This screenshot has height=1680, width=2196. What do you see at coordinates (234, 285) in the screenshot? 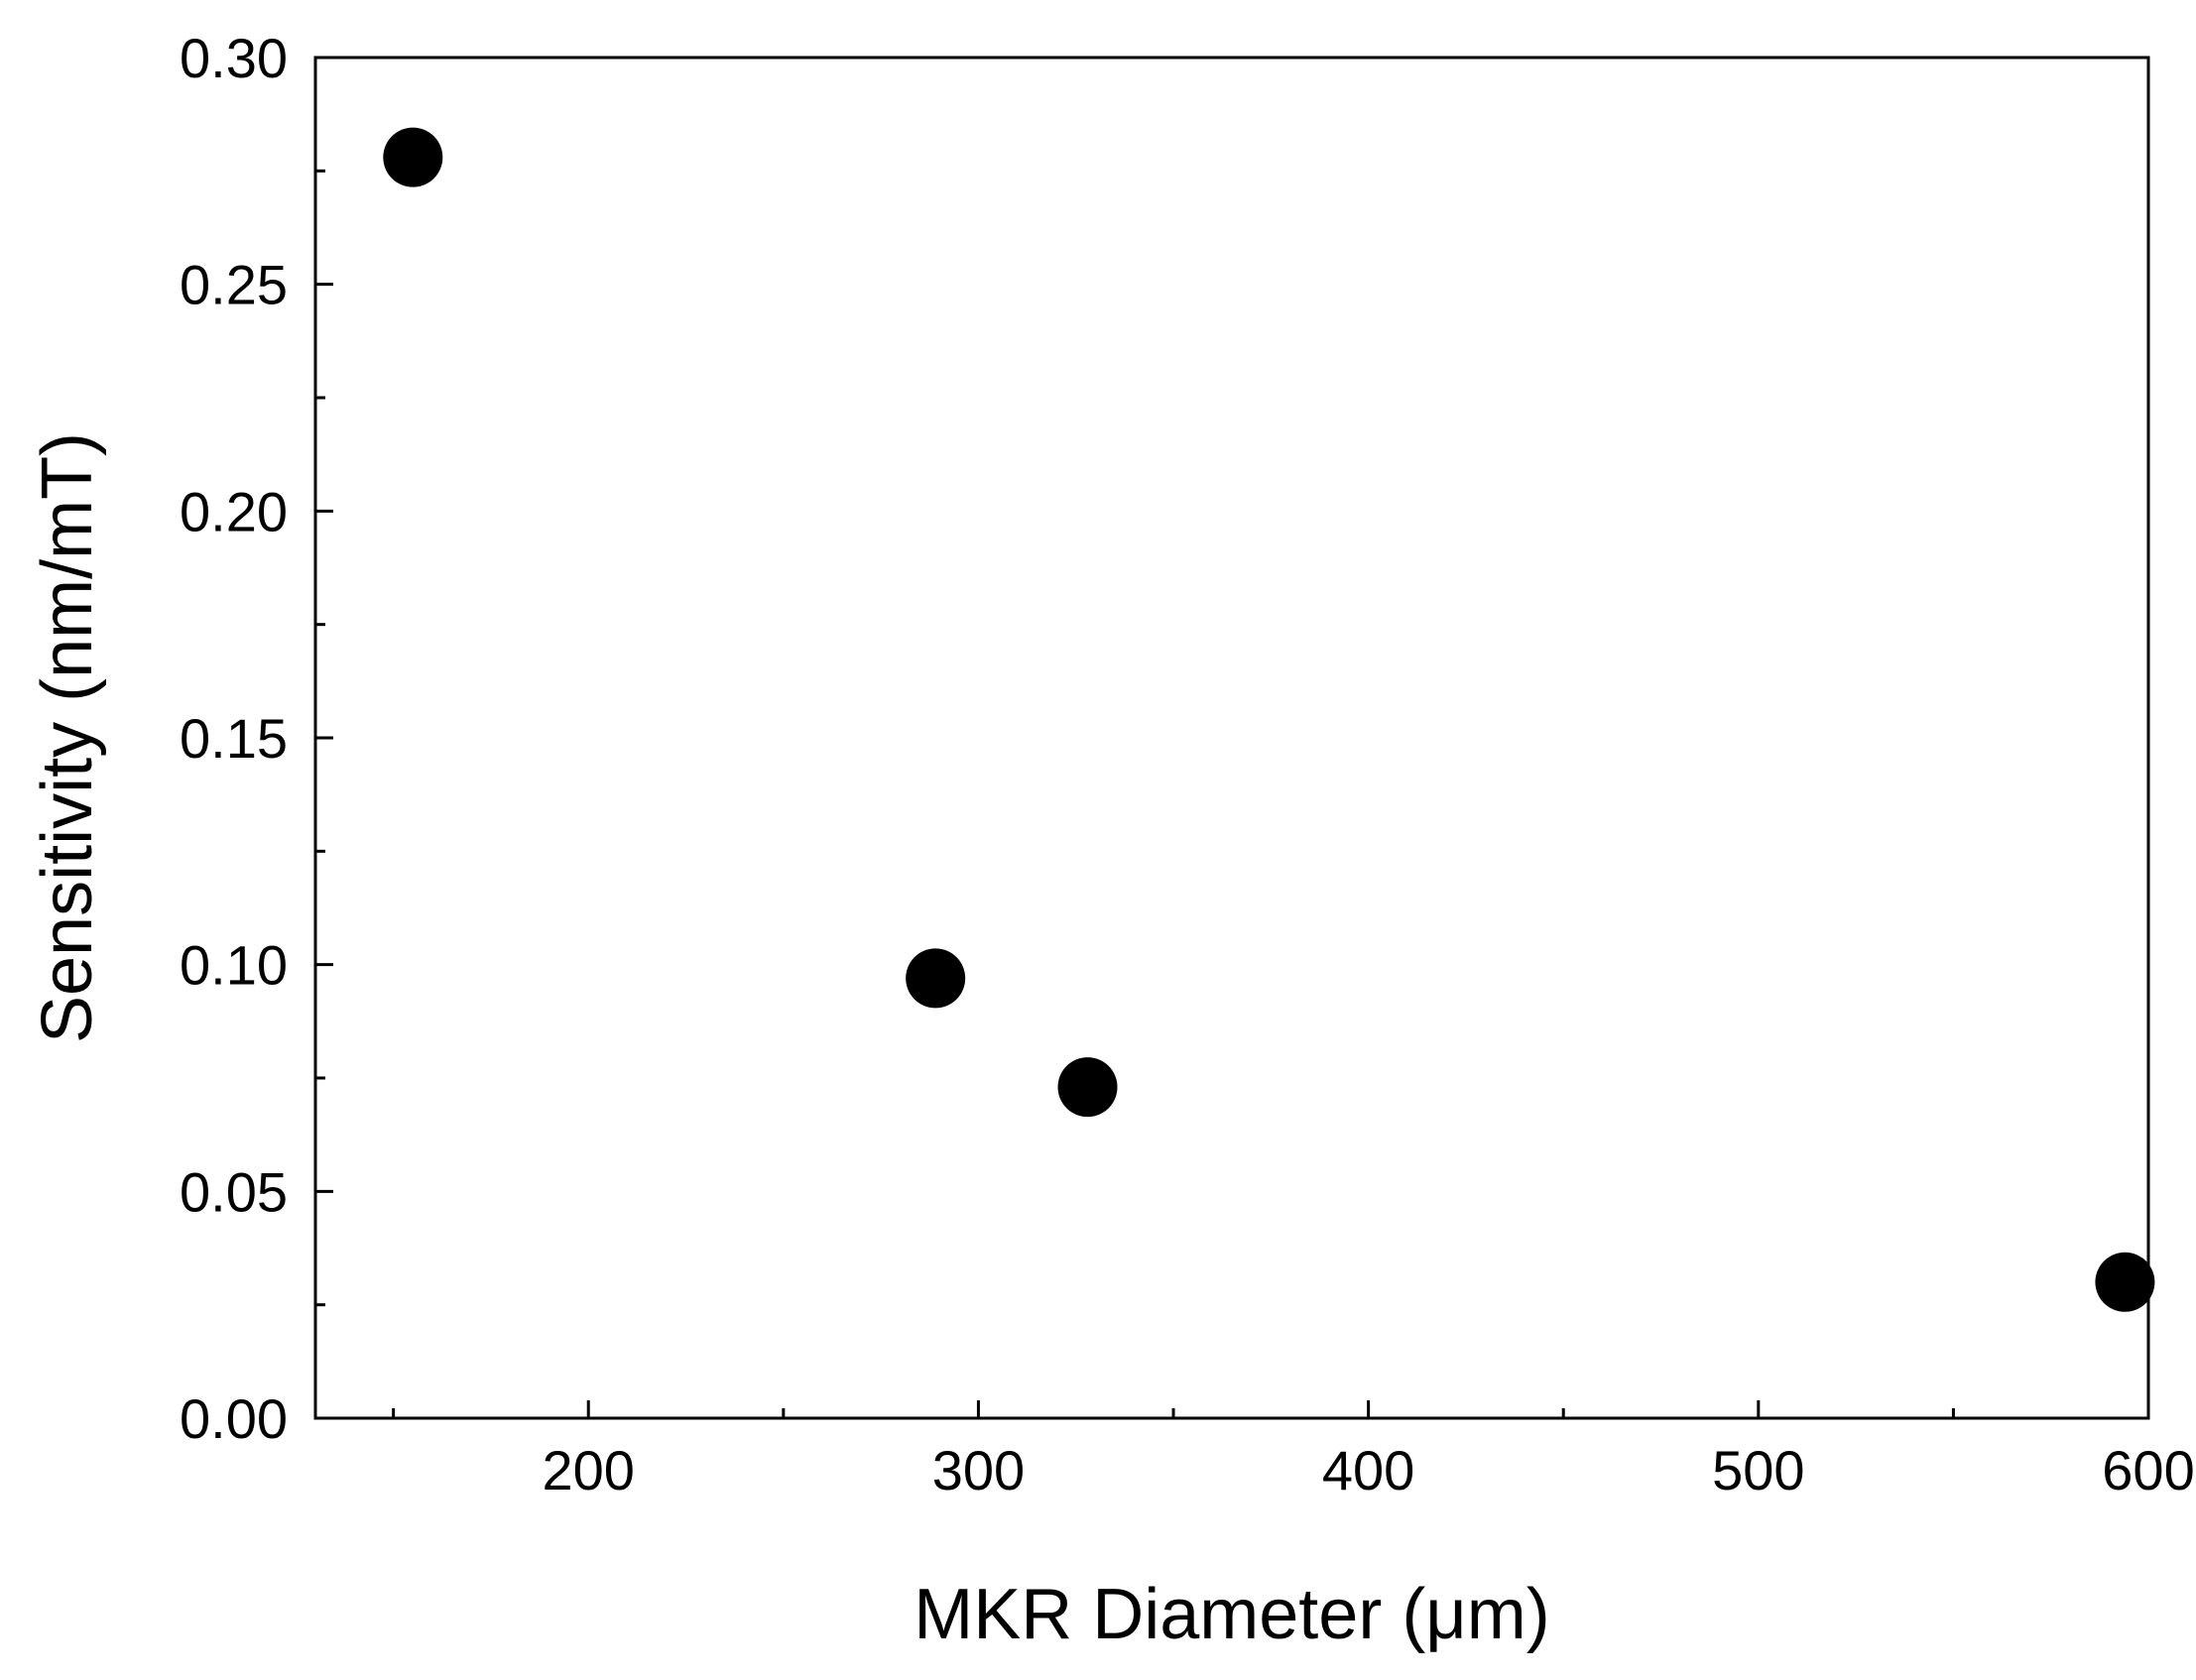
I see `y-tick-label: 0.25` at bounding box center [234, 285].